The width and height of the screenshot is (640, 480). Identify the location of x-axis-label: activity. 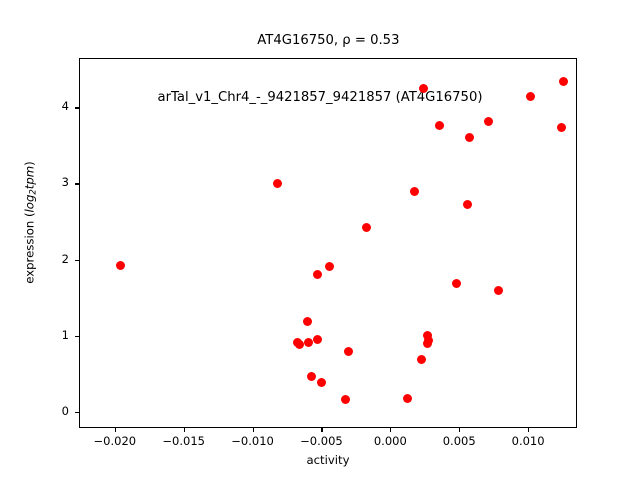
(328, 460).